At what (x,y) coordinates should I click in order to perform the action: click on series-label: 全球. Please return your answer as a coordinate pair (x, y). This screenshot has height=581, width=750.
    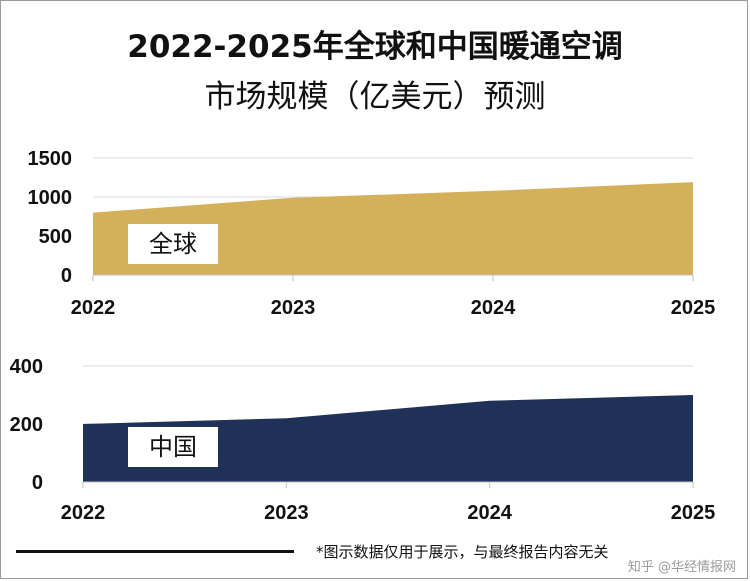
    Looking at the image, I should click on (173, 244).